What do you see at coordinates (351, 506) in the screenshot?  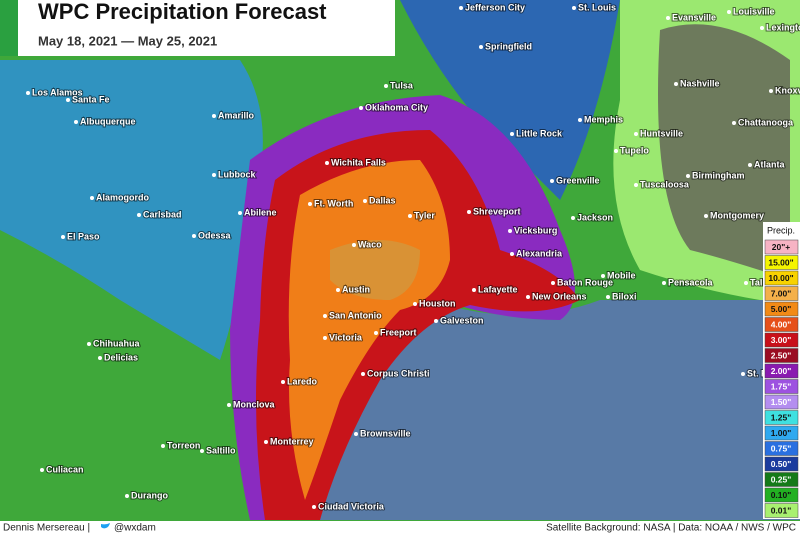 I see `city-label: Ciudad Victoria` at bounding box center [351, 506].